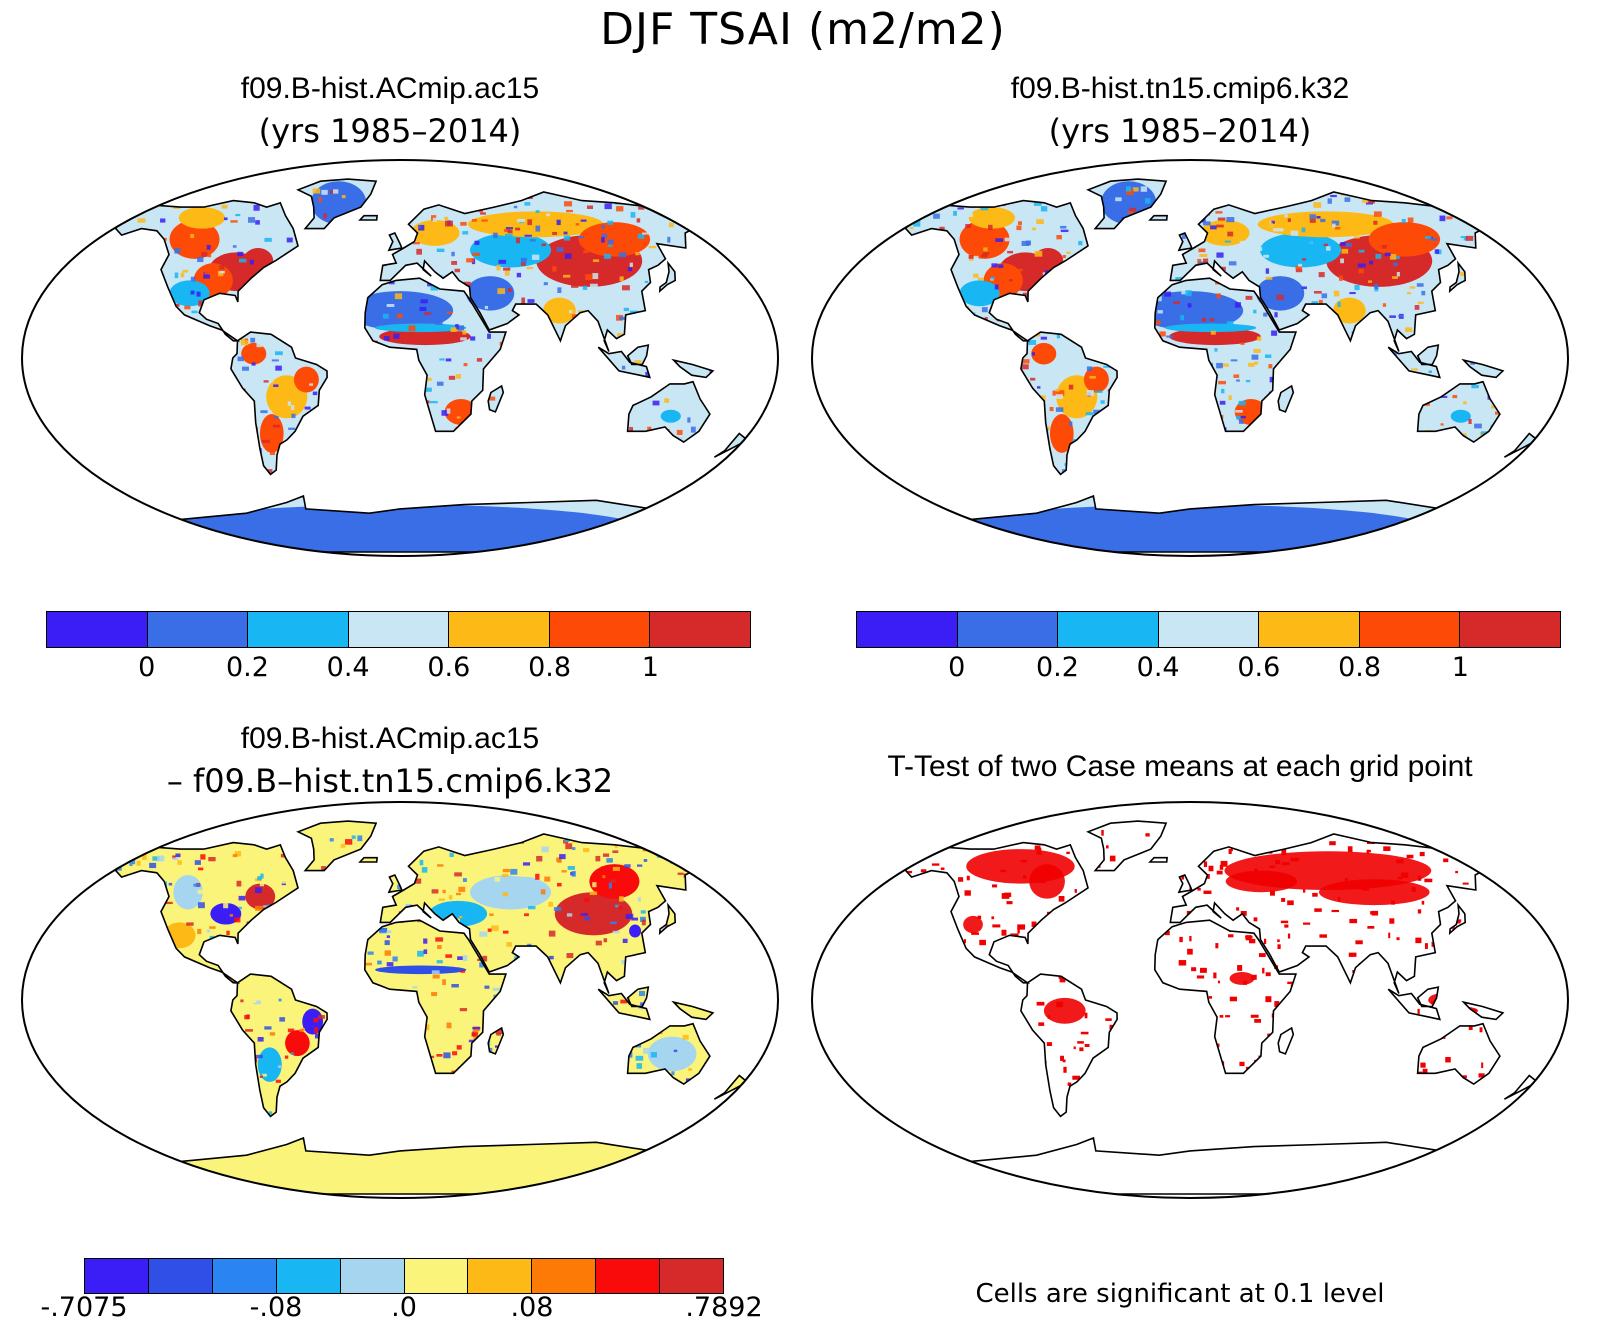  I want to click on coastline-namerica, so click(206, 270).